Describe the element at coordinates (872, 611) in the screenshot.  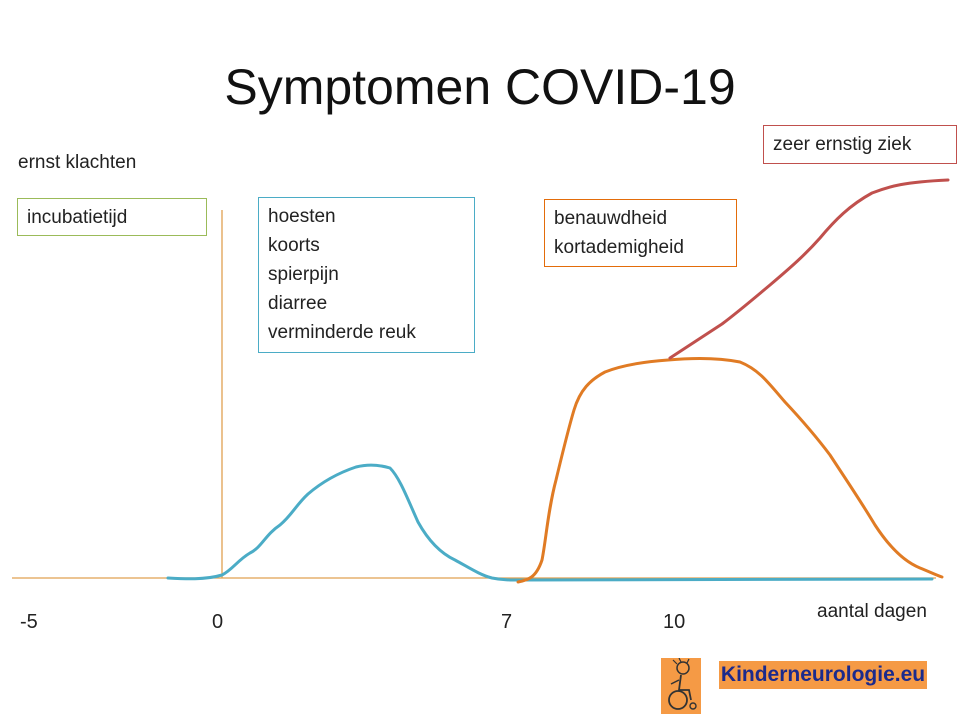
I see `x-axis-label: aantal dagen` at that location.